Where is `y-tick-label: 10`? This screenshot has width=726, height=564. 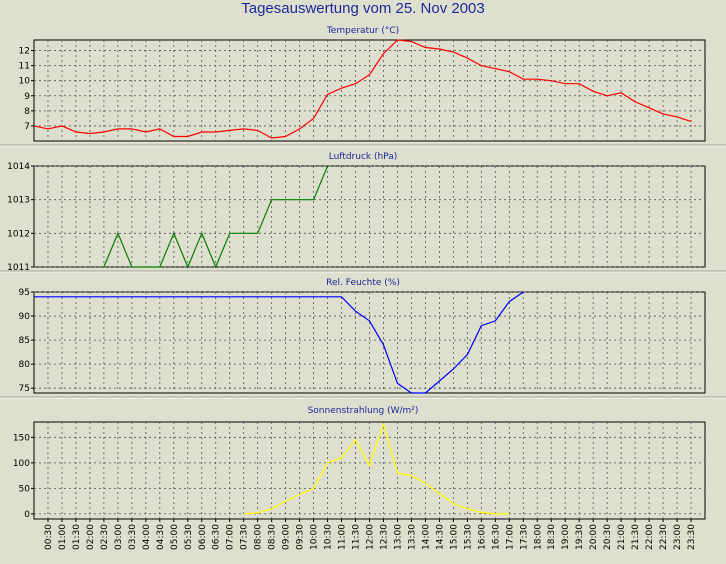 y-tick-label: 10 is located at coordinates (25, 82).